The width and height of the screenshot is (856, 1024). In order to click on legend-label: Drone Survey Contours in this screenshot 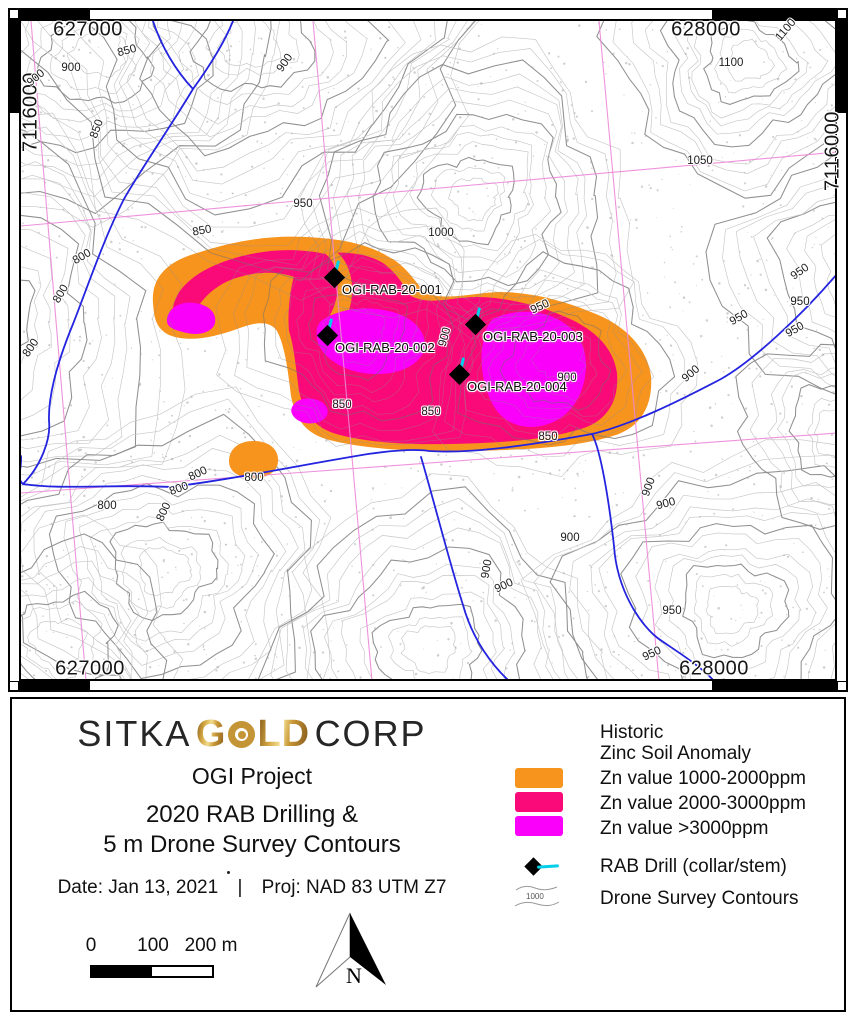, I will do `click(699, 898)`.